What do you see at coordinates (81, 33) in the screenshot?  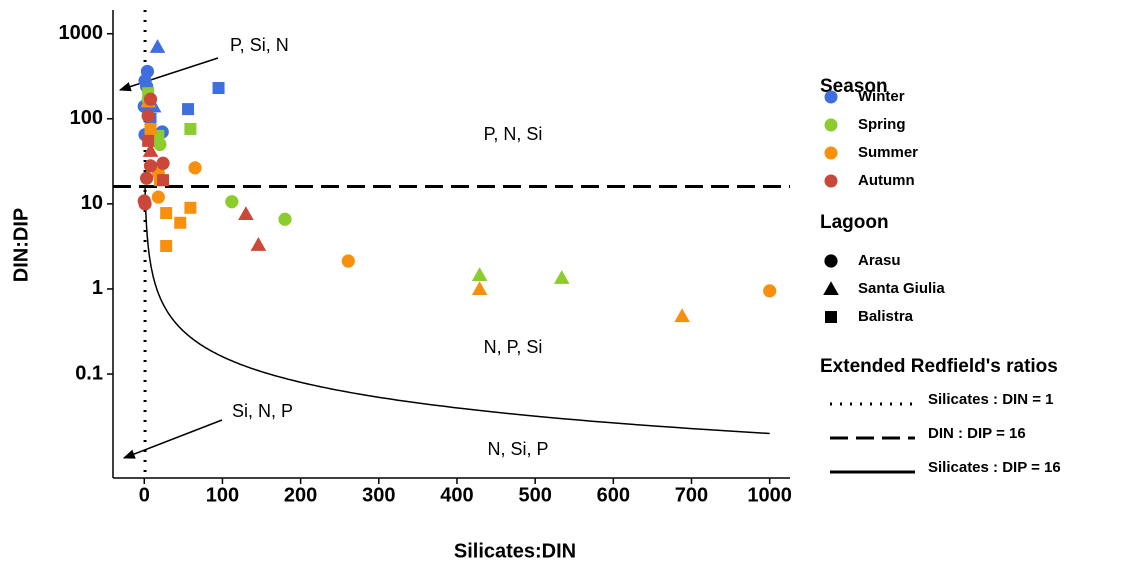 I see `y-tick-label: 1000` at bounding box center [81, 33].